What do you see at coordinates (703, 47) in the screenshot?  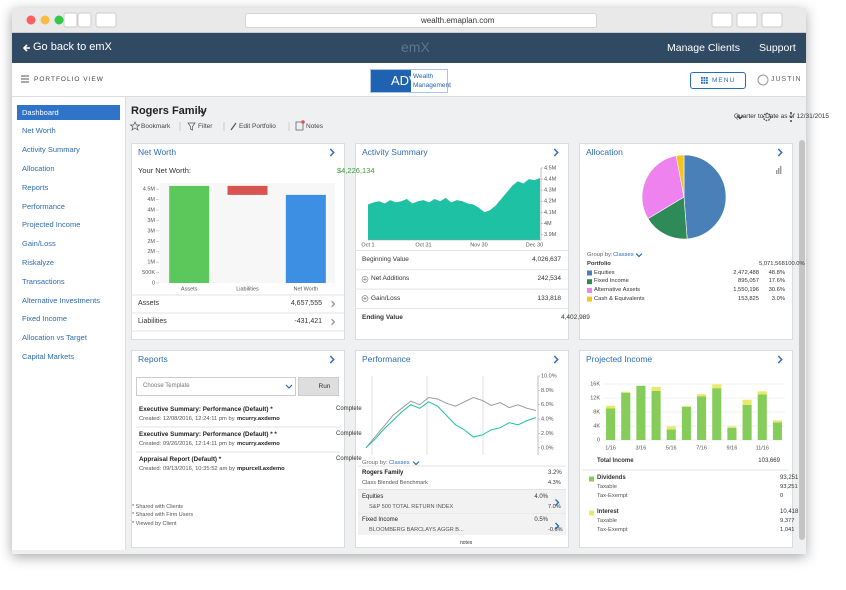 I see `nav-link: Manage Clients` at bounding box center [703, 47].